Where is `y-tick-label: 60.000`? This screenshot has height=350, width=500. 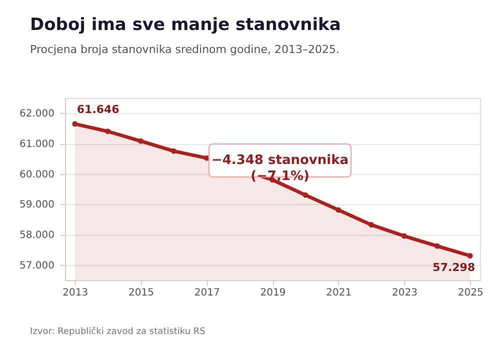
y-tick-label: 60.000 is located at coordinates (37, 174).